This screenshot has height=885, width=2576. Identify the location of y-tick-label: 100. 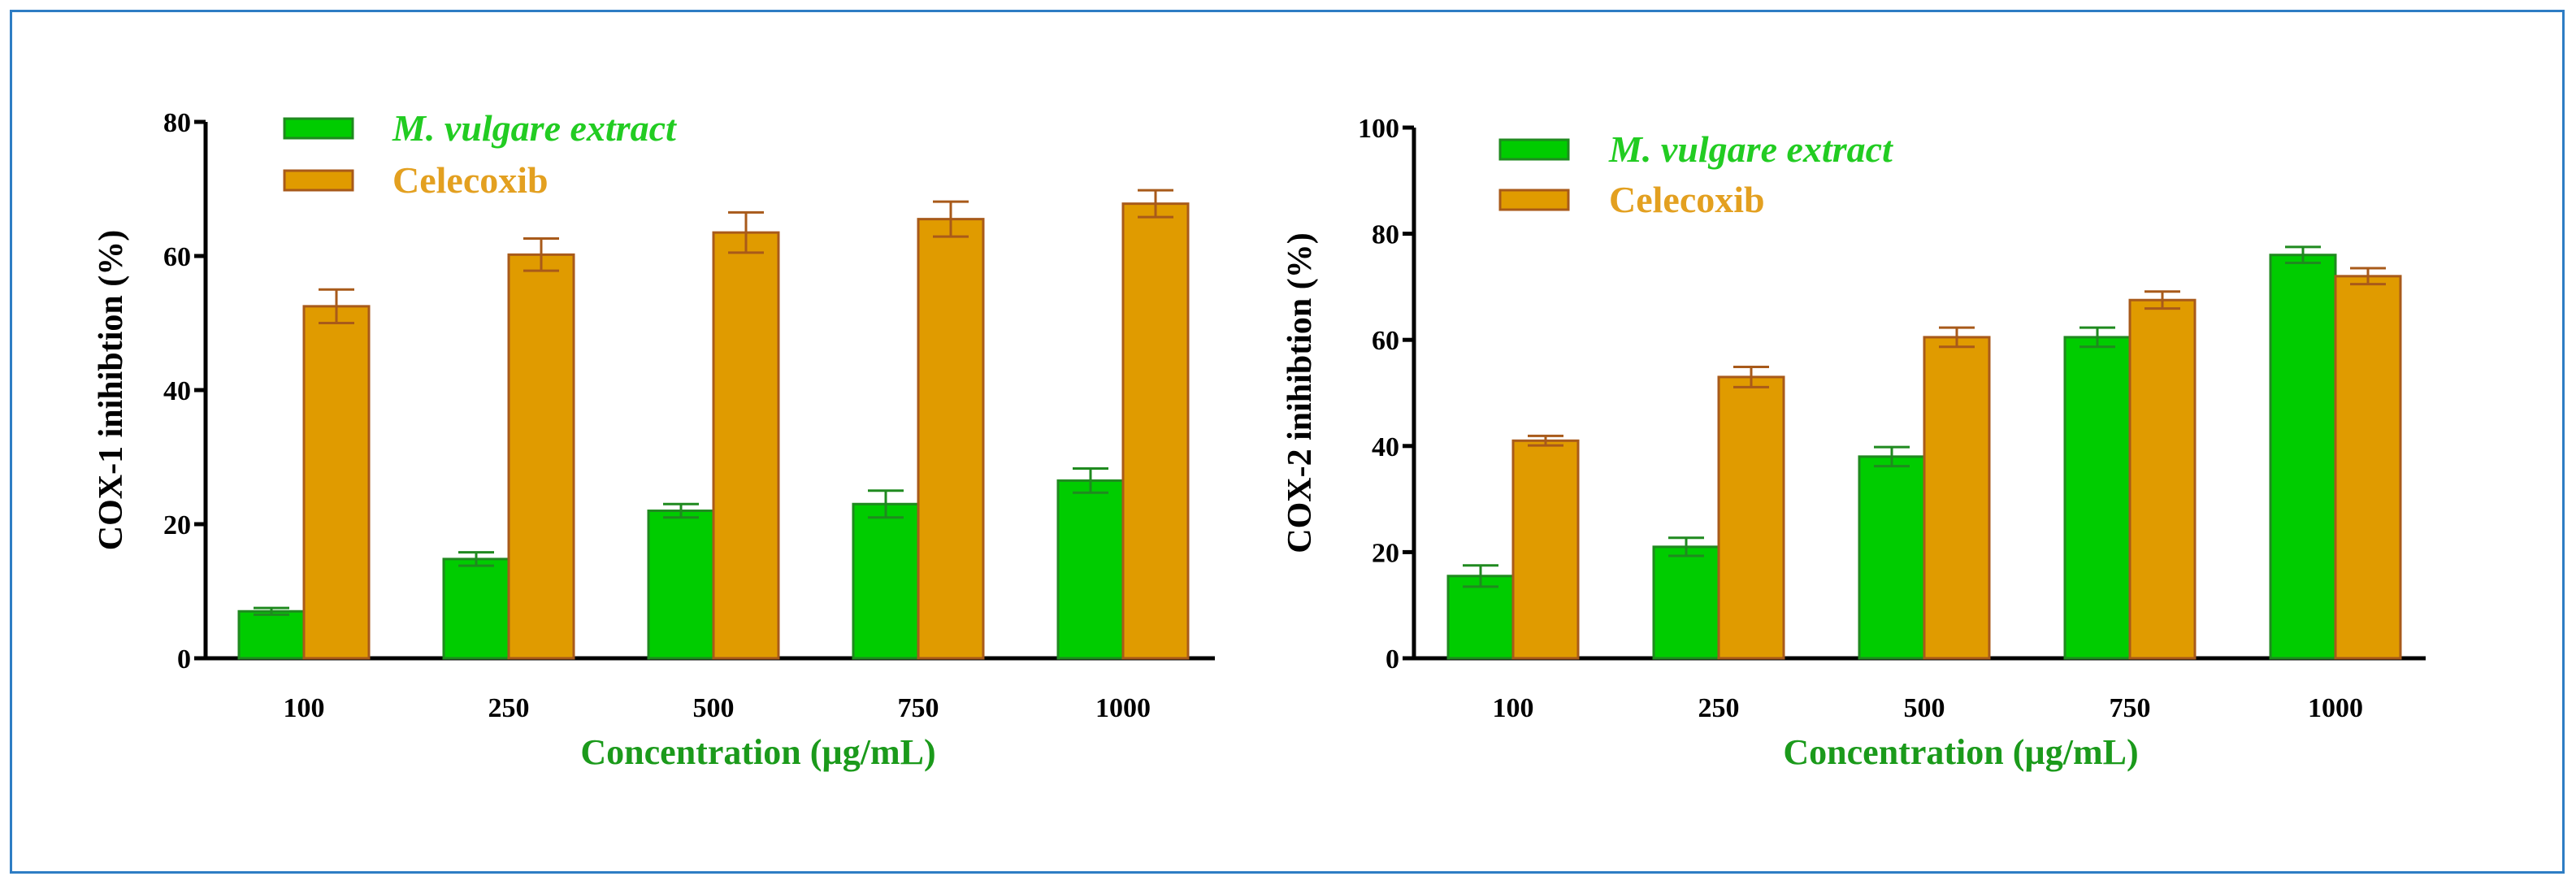
(1378, 129).